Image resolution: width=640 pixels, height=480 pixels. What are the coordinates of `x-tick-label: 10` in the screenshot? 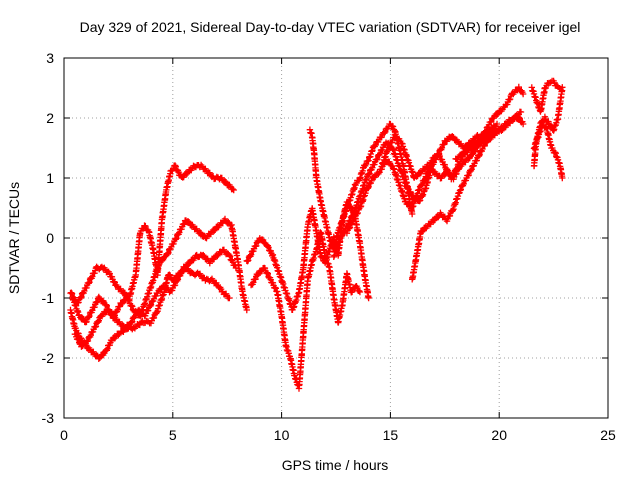 It's located at (282, 435).